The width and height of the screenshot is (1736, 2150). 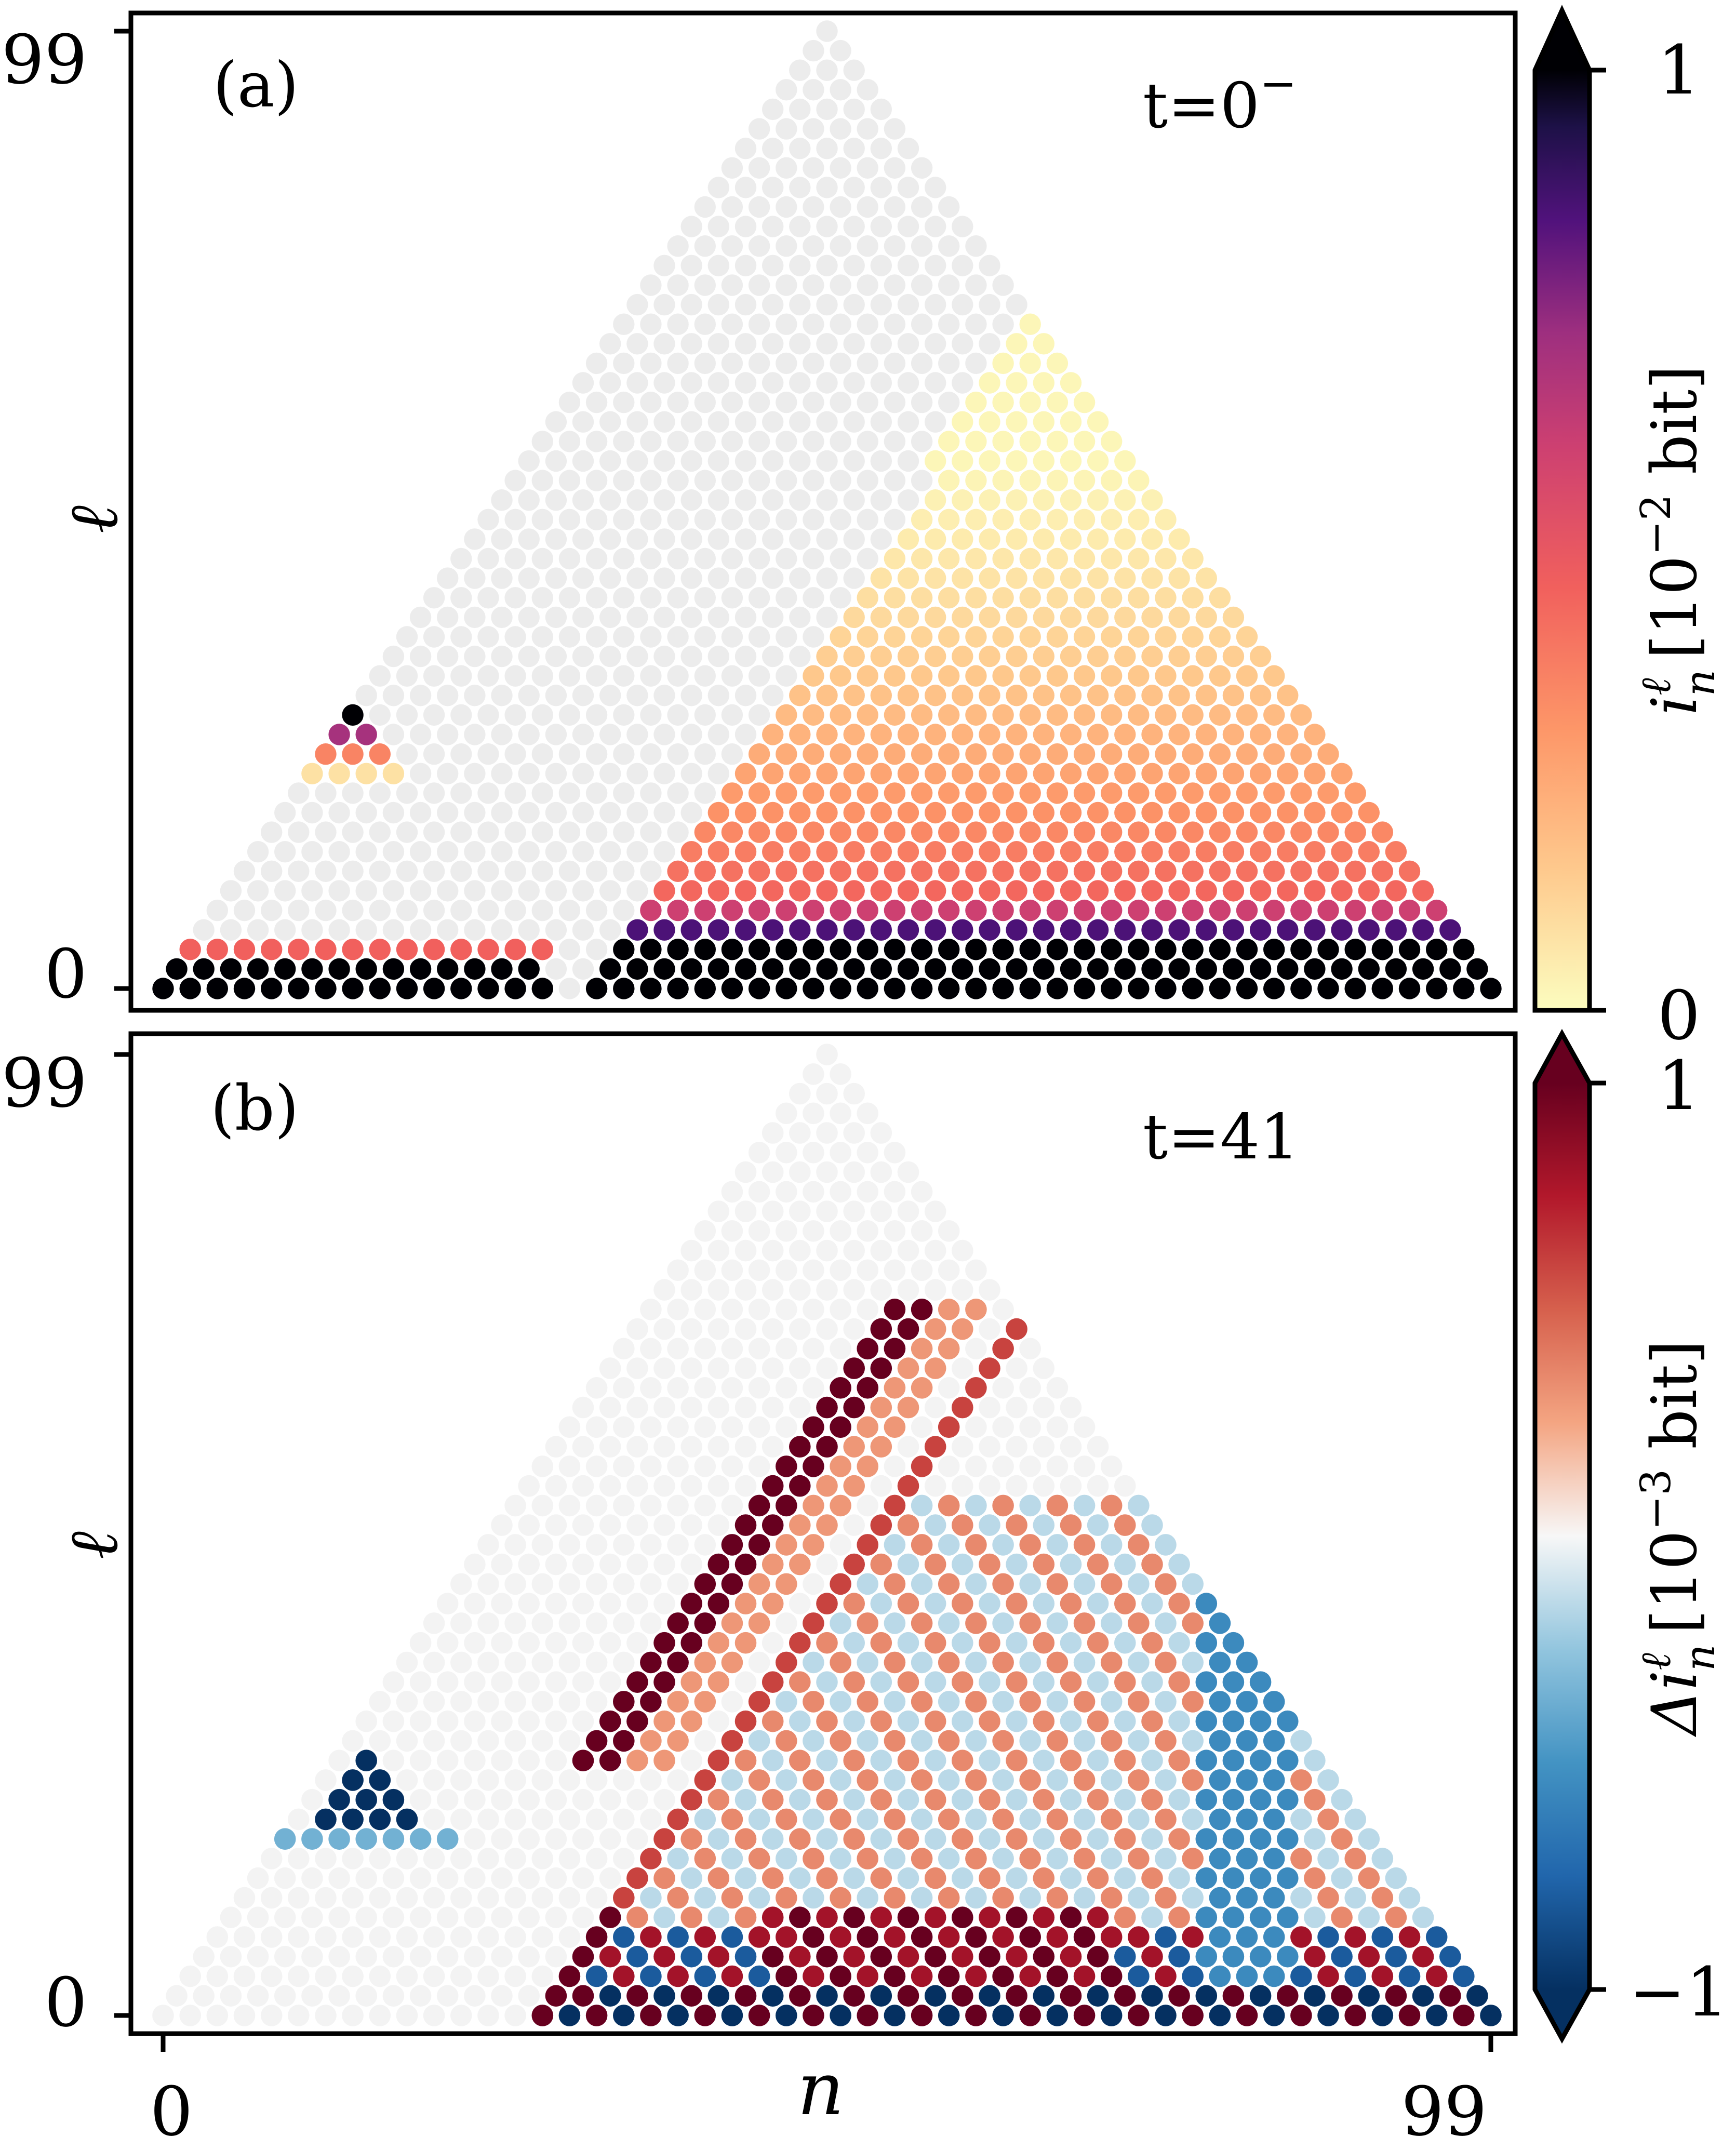 I want to click on colorbar-b-gradient, so click(x=1562, y=1536).